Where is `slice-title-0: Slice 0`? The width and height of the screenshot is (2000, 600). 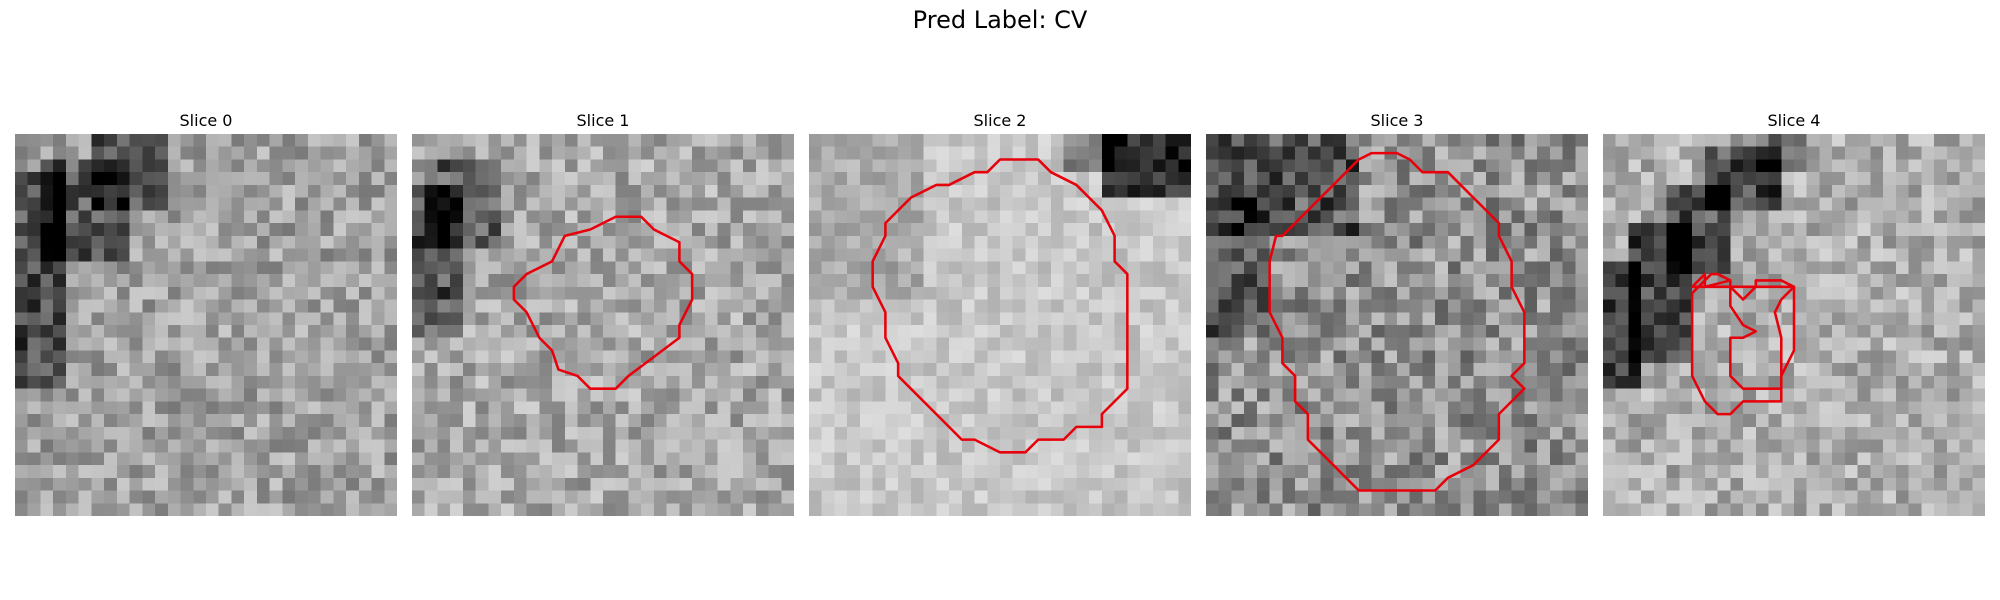 slice-title-0: Slice 0 is located at coordinates (206, 120).